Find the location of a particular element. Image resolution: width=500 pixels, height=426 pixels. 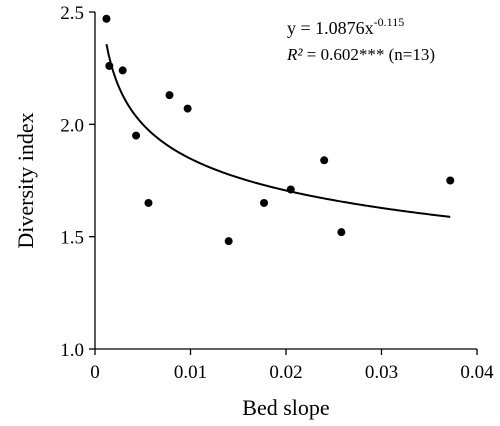

x-tick-label: 0.03 is located at coordinates (381, 372).